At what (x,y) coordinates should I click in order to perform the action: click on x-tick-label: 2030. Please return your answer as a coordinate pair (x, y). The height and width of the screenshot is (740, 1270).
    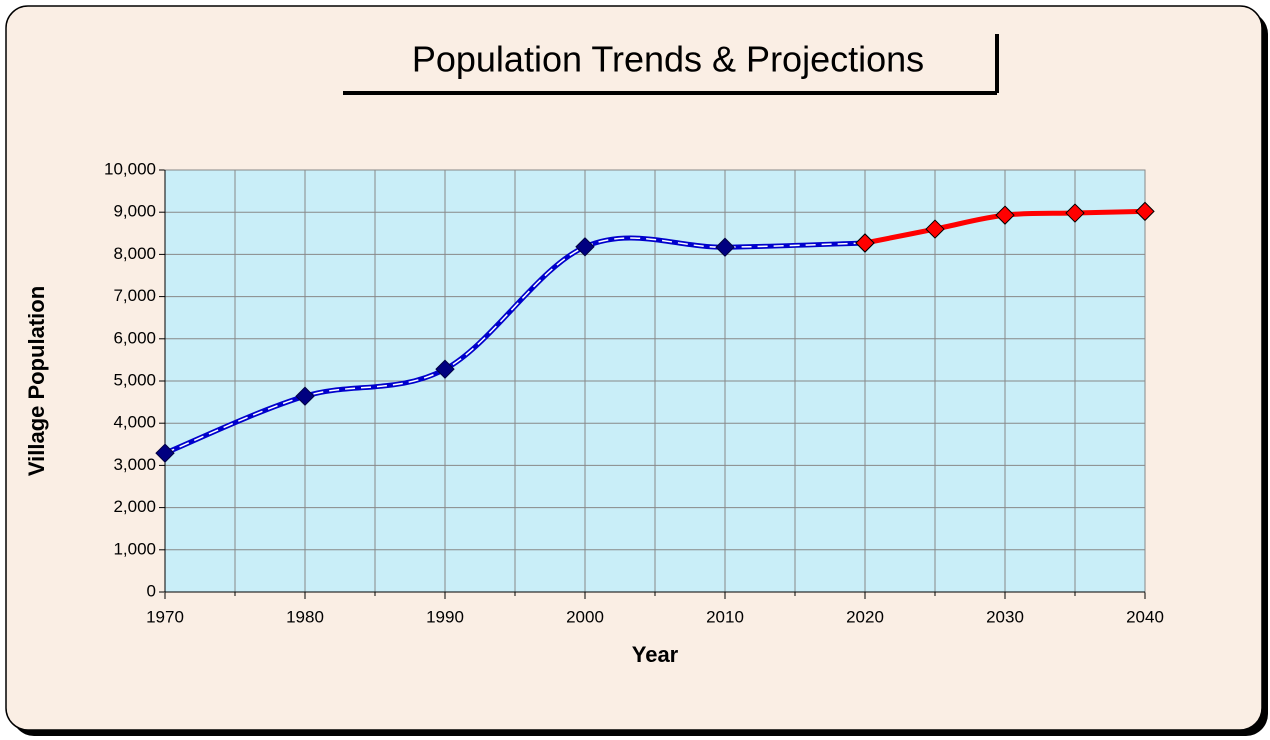
    Looking at the image, I should click on (1005, 616).